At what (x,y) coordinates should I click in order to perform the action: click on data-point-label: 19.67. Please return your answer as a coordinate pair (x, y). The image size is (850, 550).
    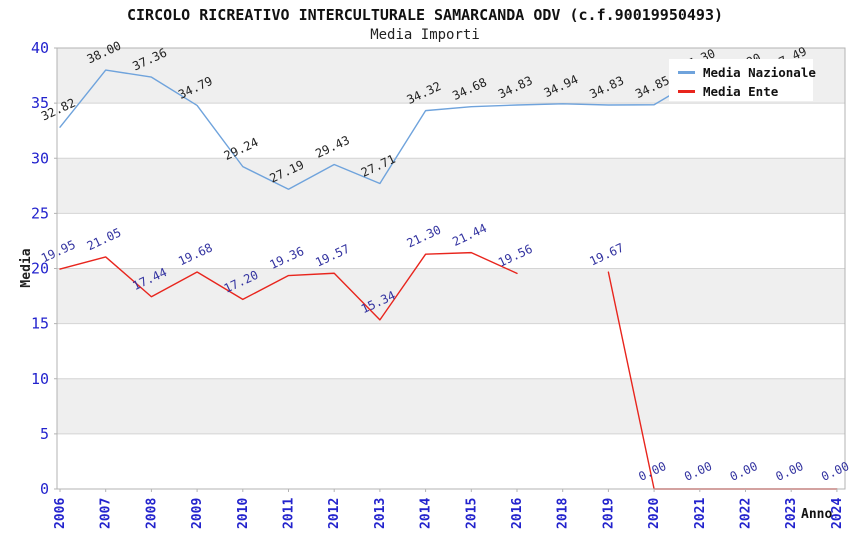
    Looking at the image, I should click on (606, 255).